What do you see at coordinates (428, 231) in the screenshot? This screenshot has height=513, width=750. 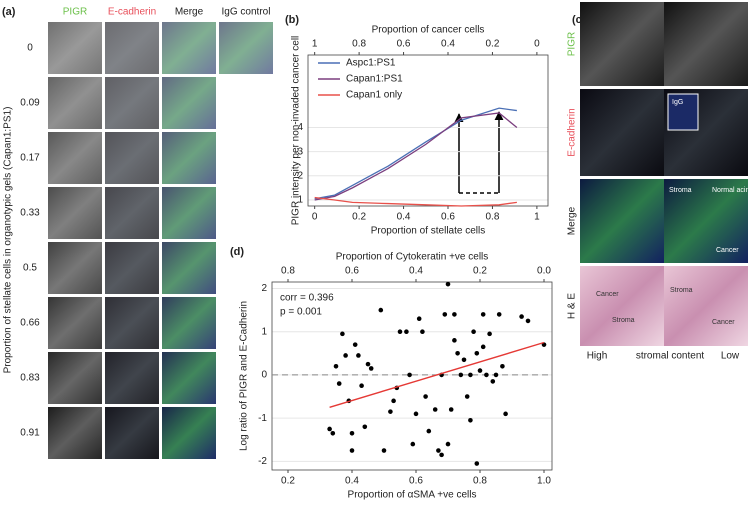 I see `x-axis-label: Proportion of stellate cells` at bounding box center [428, 231].